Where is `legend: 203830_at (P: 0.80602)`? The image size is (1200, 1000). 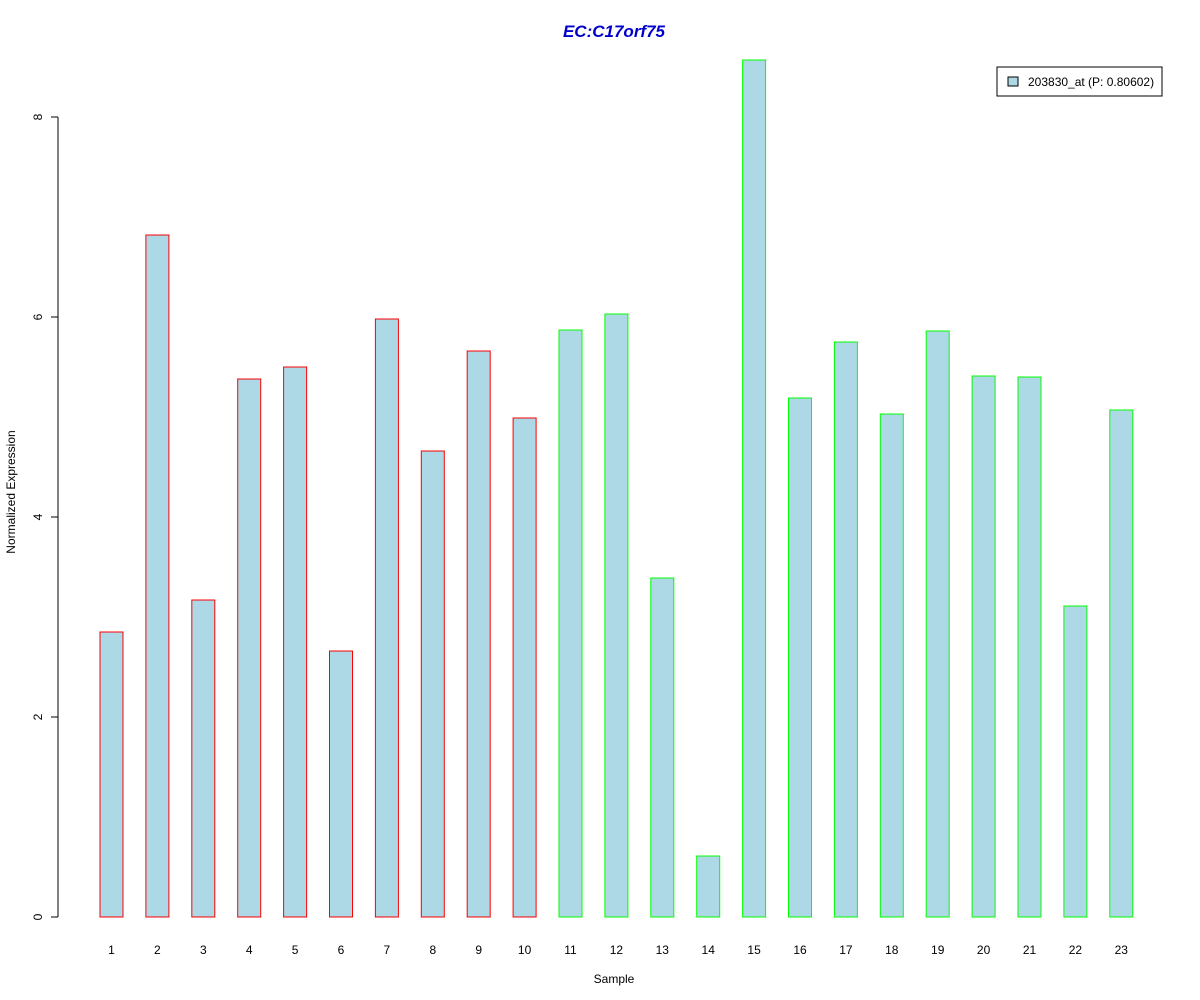
legend: 203830_at (P: 0.80602) is located at coordinates (1079, 81).